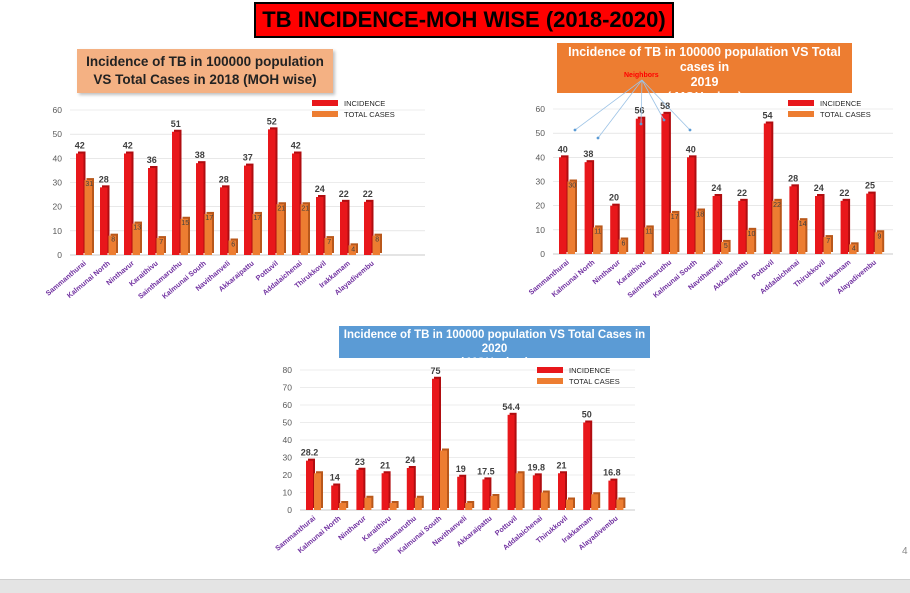 The image size is (910, 593). I want to click on chart-2018-ytick: 10, so click(58, 231).